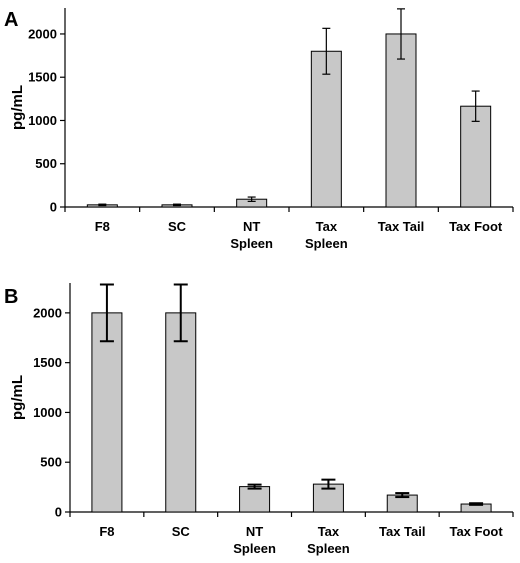  Describe the element at coordinates (11, 20) in the screenshot. I see `panel-letter: A` at that location.